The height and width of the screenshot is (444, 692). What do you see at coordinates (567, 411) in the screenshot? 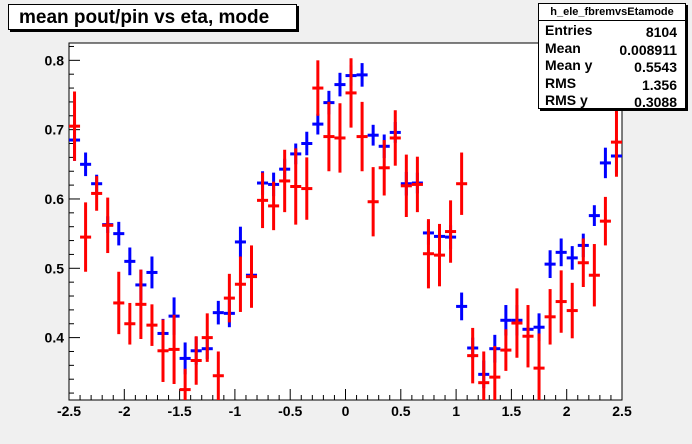
I see `x-tick-label: 2` at bounding box center [567, 411].